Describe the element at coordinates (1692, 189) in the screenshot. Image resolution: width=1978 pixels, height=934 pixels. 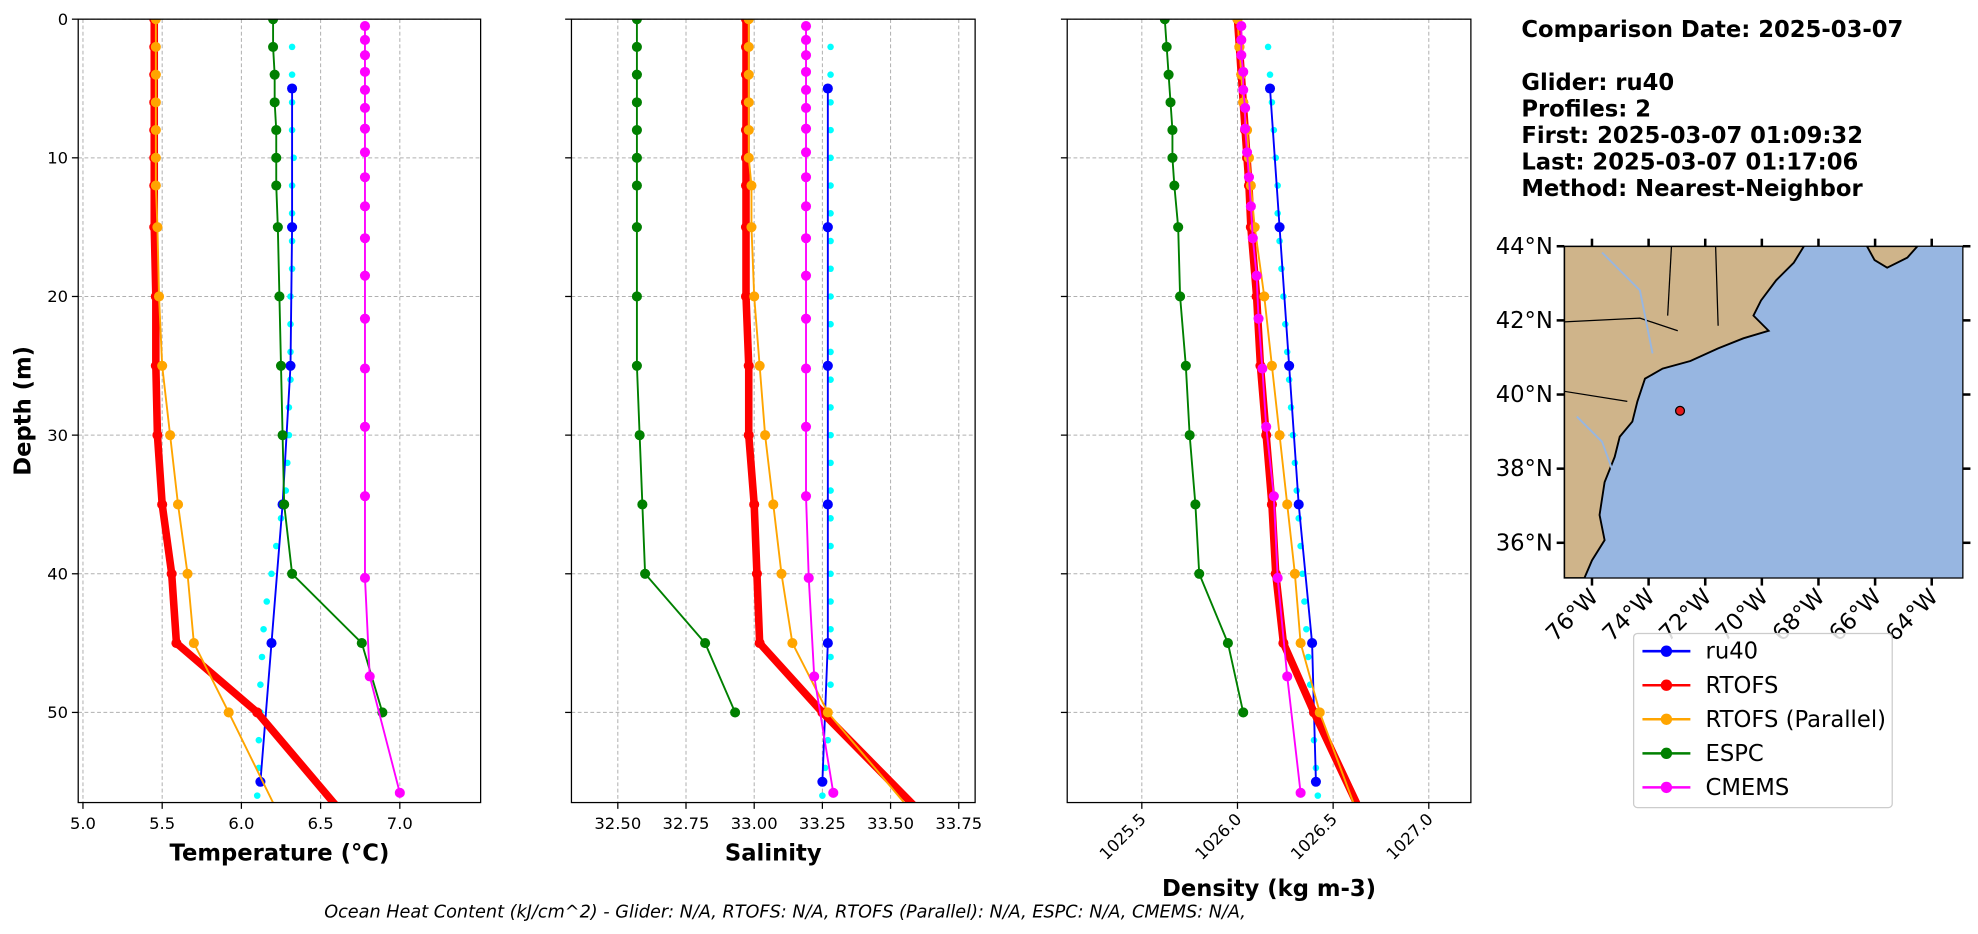
I see `info-line: Method: Nearest-Neighbor` at that location.